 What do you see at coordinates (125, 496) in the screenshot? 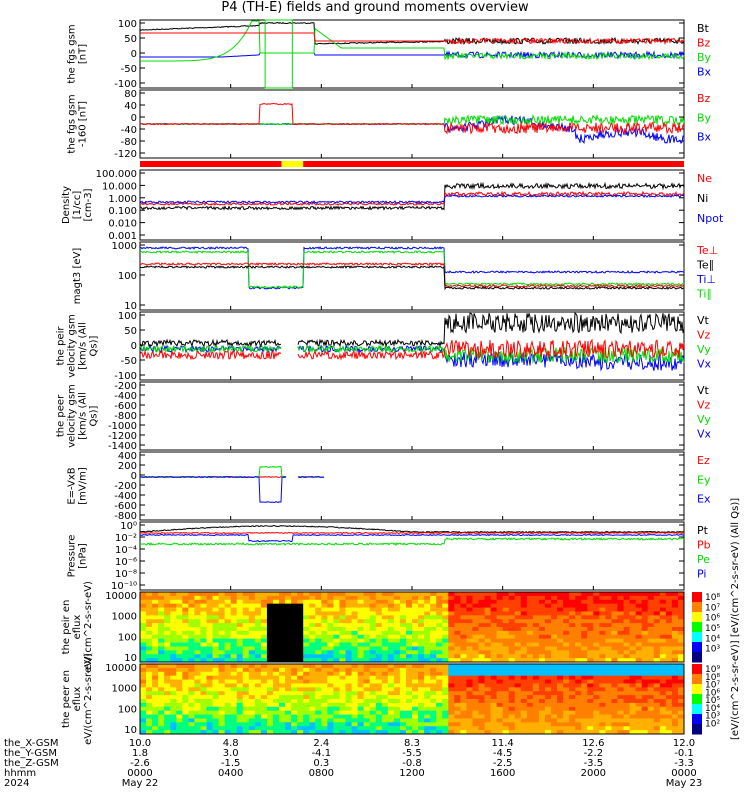
I see `ytick-label: -400` at bounding box center [125, 496].